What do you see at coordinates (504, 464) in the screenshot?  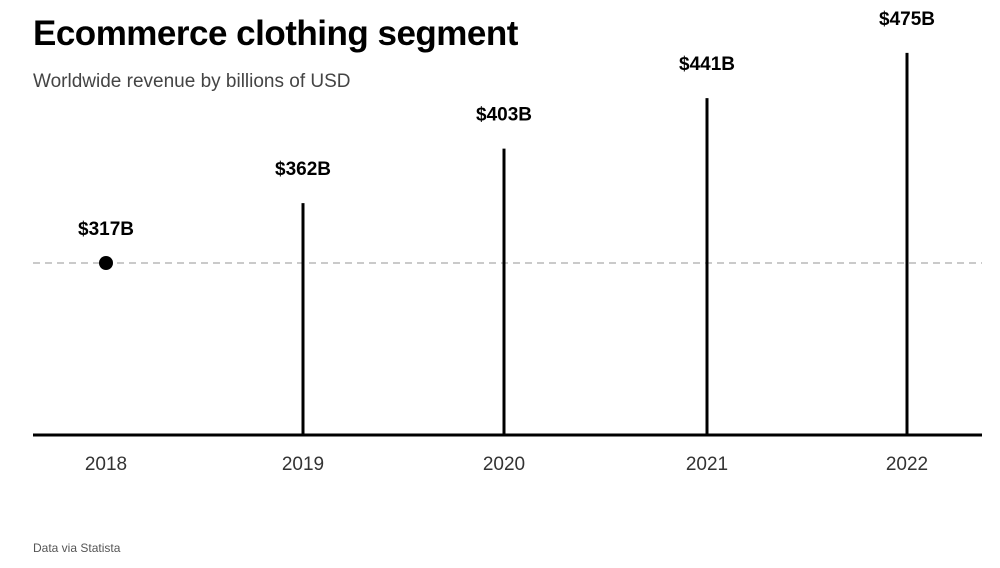 I see `x-tick-label-2020: 2020` at bounding box center [504, 464].